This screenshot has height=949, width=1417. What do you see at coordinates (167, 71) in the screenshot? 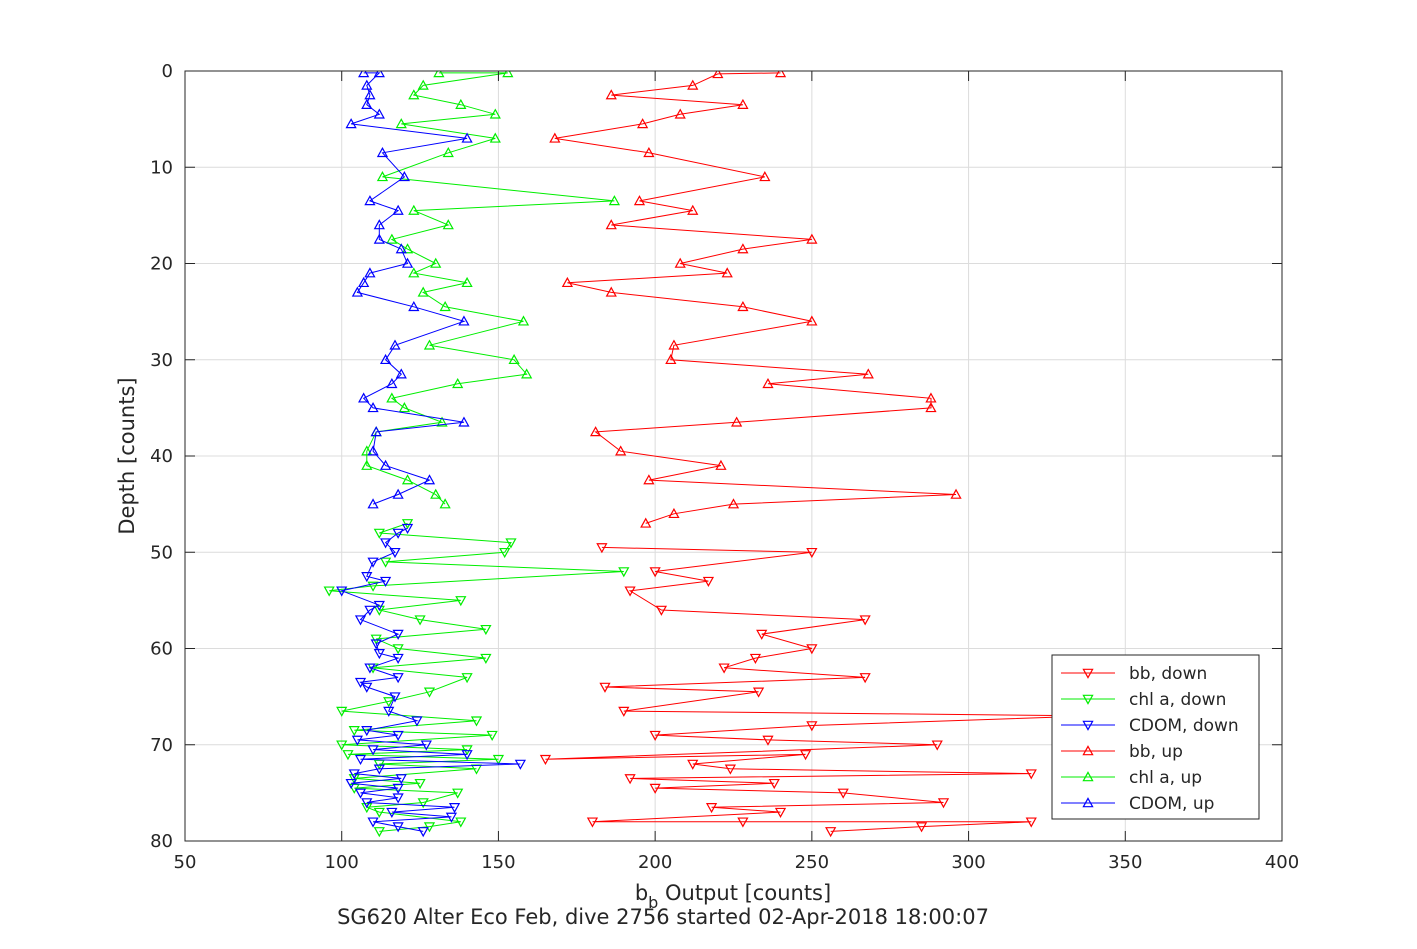
I see `y-tick-label: 0` at bounding box center [167, 71].